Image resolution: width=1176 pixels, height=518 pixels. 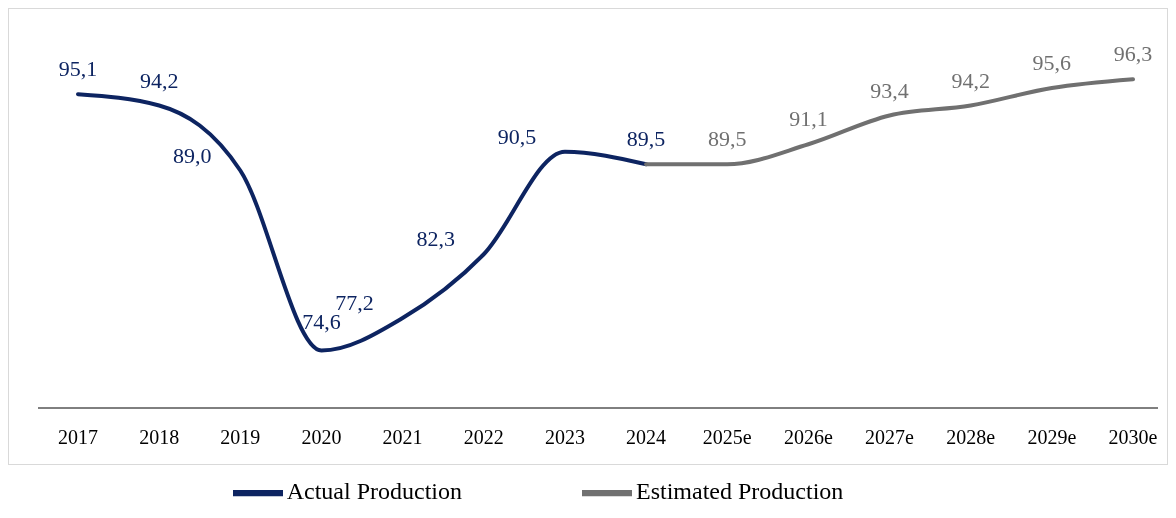 I want to click on x-tick-label: 2024, so click(x=646, y=437).